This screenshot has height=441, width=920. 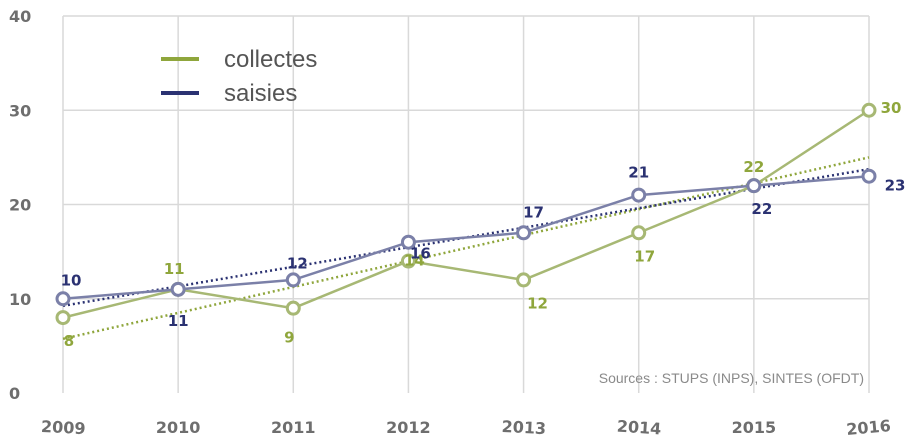 I want to click on data-label-saisies: 22, so click(x=761, y=209).